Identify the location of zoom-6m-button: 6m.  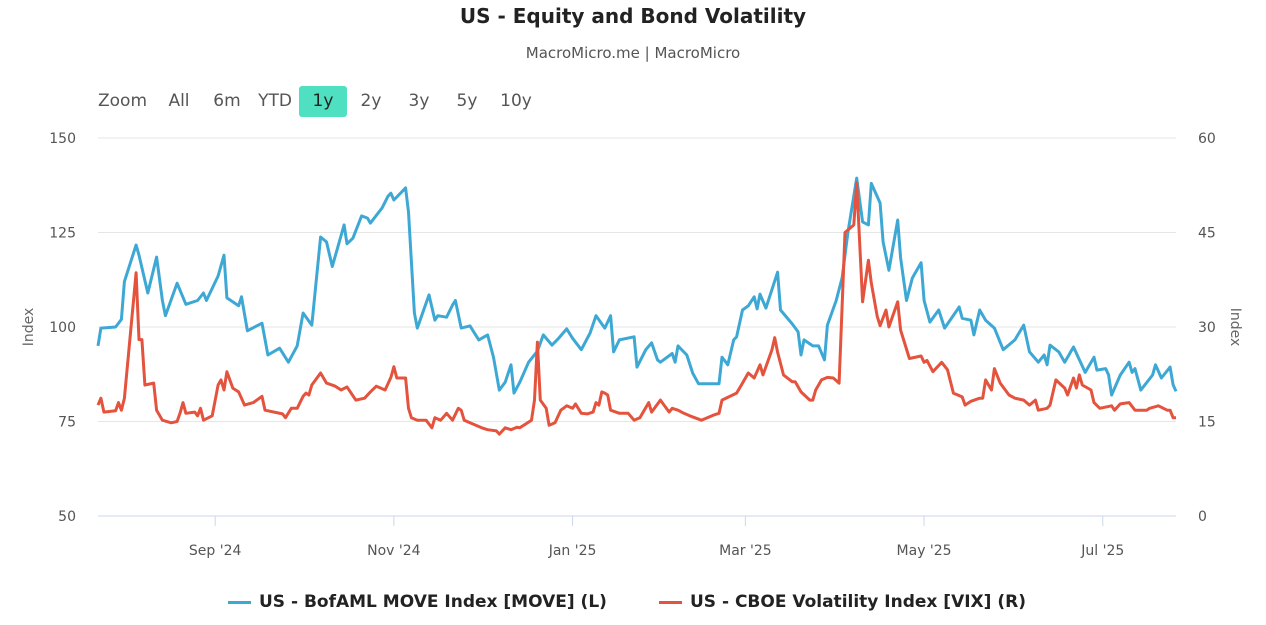
(227, 101).